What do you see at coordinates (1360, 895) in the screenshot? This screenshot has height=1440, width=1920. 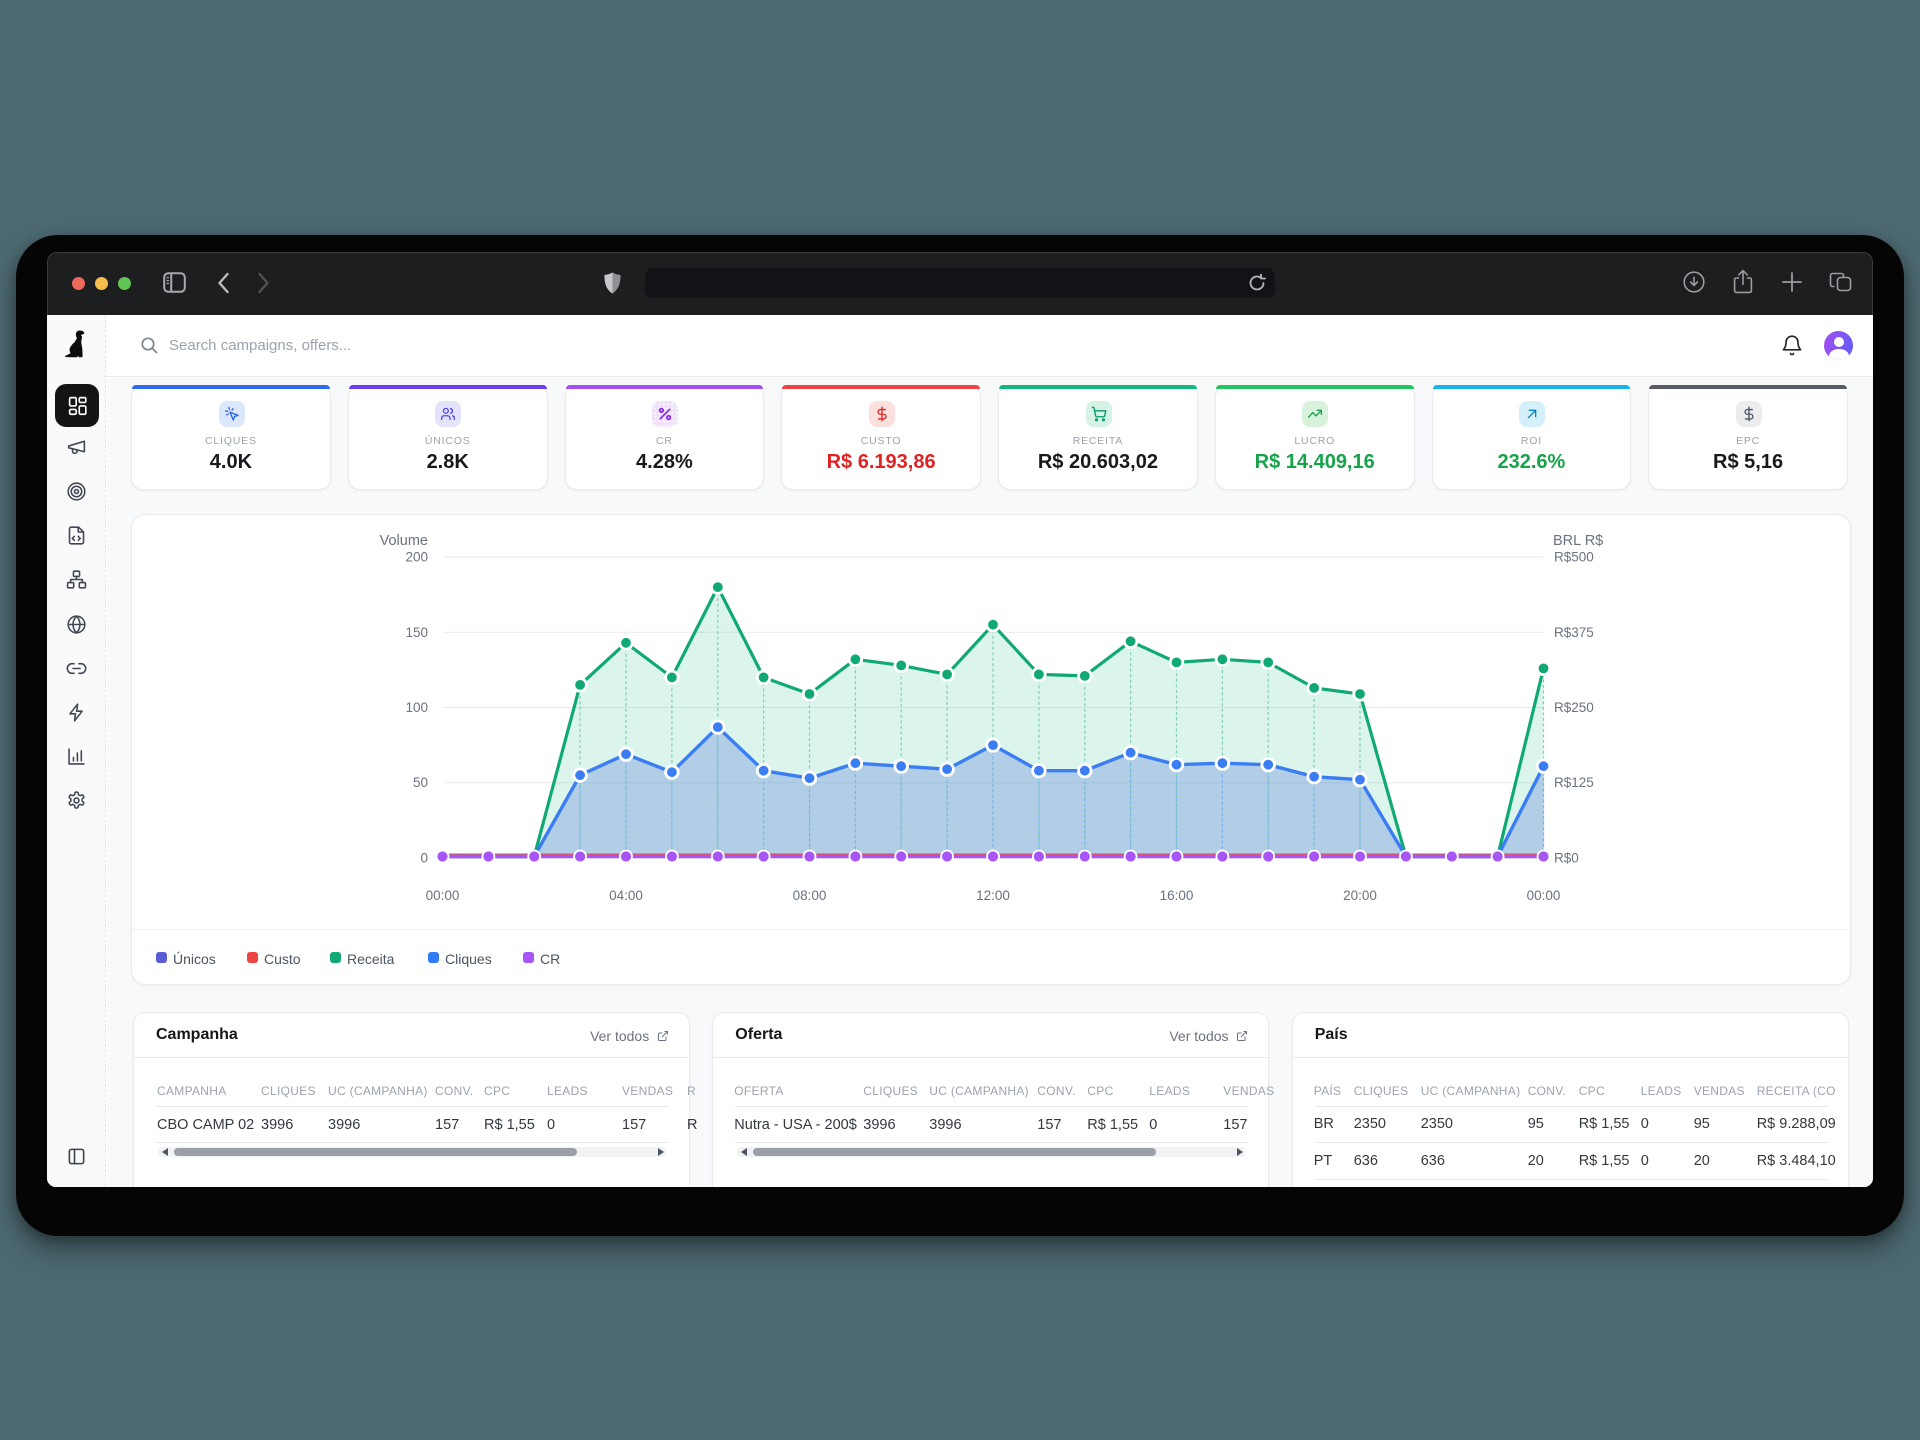 I see `svg-text: 20:00` at bounding box center [1360, 895].